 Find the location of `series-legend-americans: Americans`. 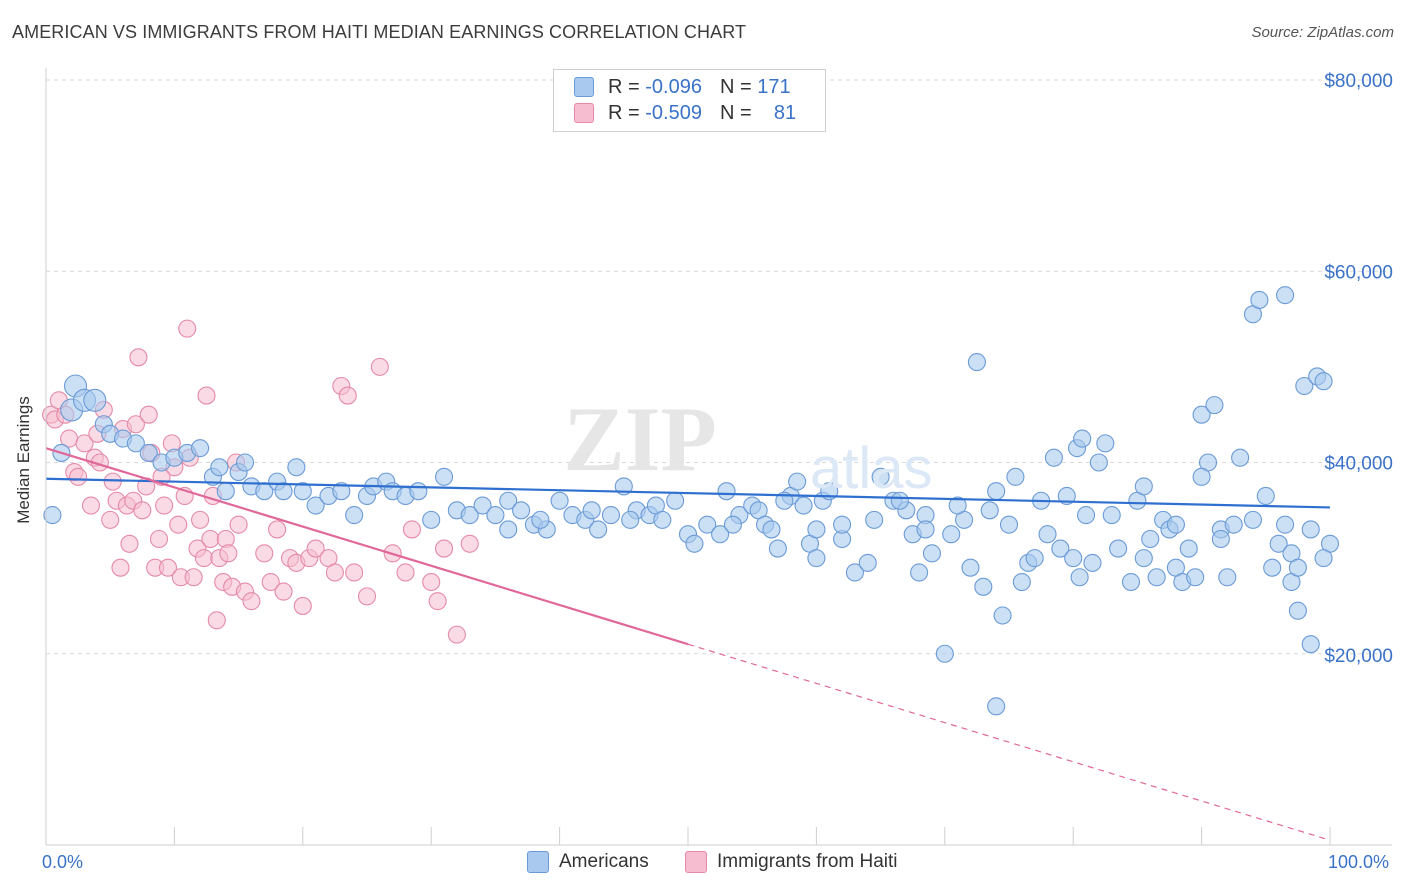

series-legend-americans: Americans is located at coordinates (588, 862).